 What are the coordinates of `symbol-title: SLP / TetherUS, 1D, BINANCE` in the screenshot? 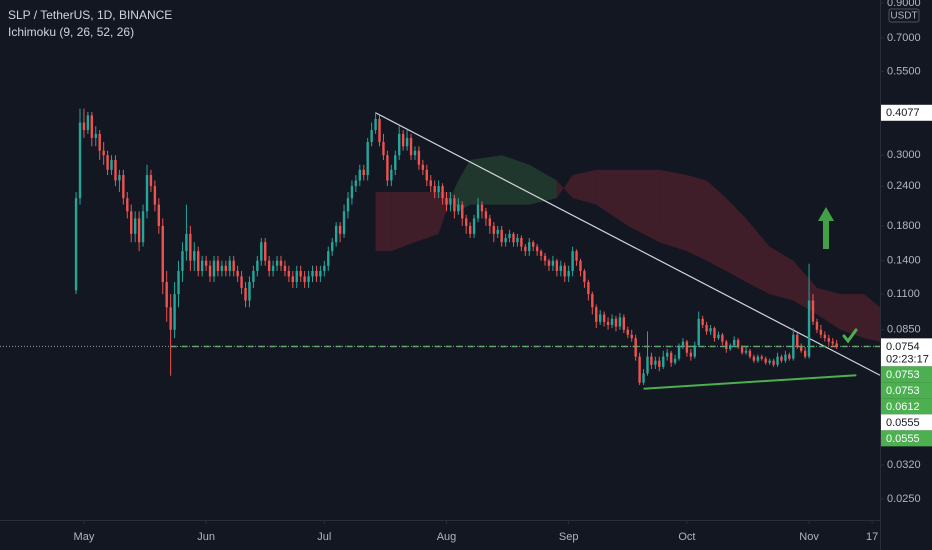 It's located at (90, 15).